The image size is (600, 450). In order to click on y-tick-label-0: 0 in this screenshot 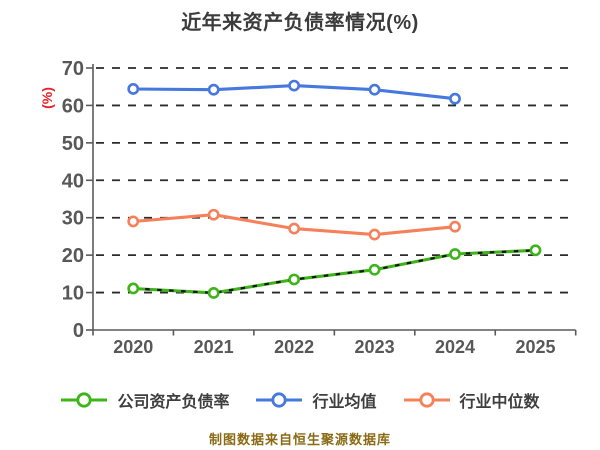, I will do `click(78, 331)`.